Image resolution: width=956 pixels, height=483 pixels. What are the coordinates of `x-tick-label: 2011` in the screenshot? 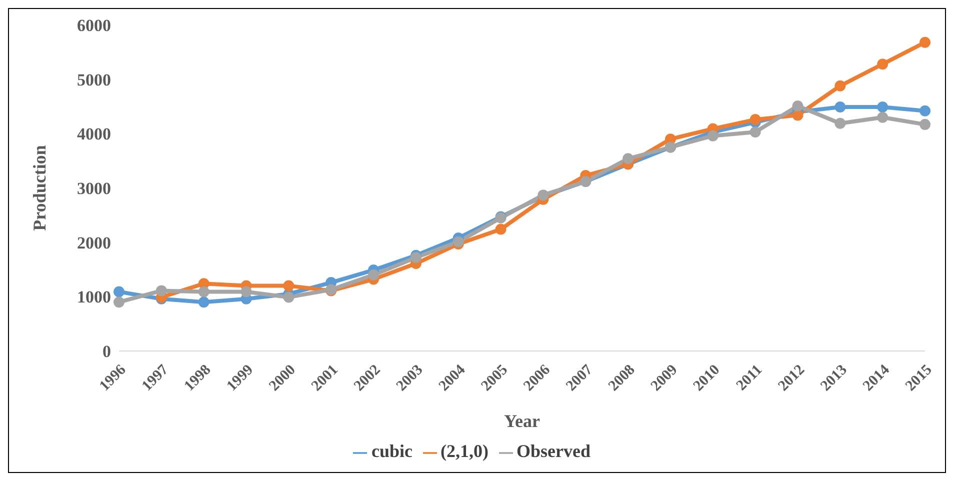 It's located at (750, 378).